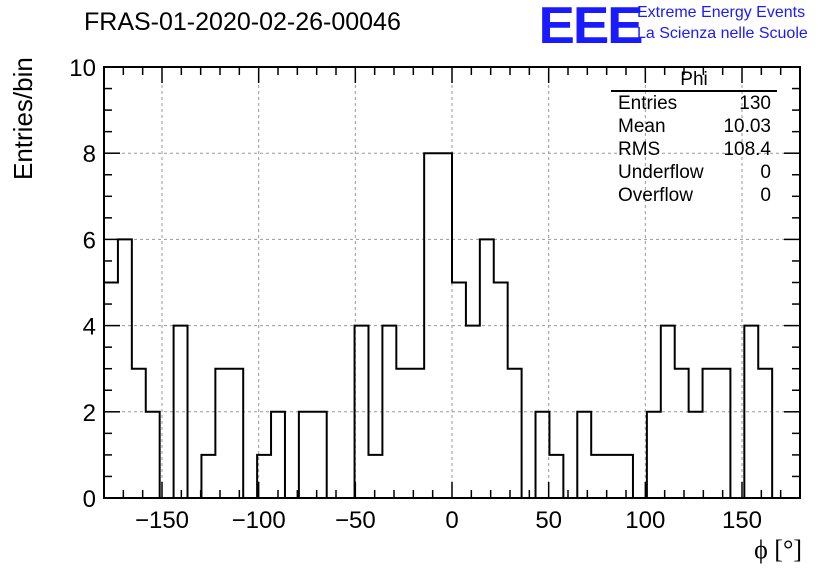 Image resolution: width=836 pixels, height=572 pixels. Describe the element at coordinates (742, 520) in the screenshot. I see `x-tick-label: 150` at that location.